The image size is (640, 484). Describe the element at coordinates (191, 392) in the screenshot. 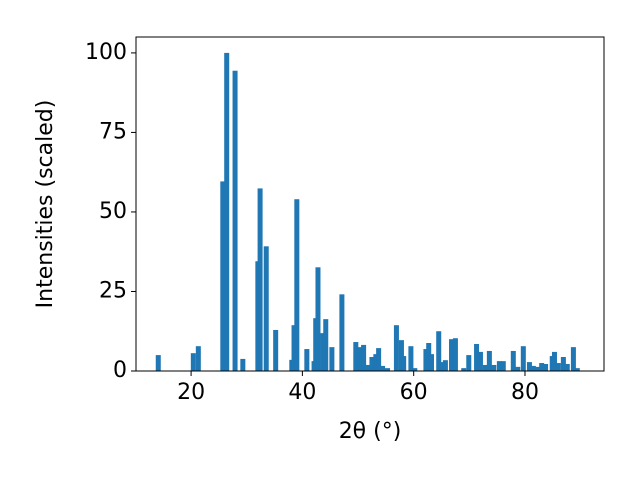

I see `x-tick-label: 20` at that location.